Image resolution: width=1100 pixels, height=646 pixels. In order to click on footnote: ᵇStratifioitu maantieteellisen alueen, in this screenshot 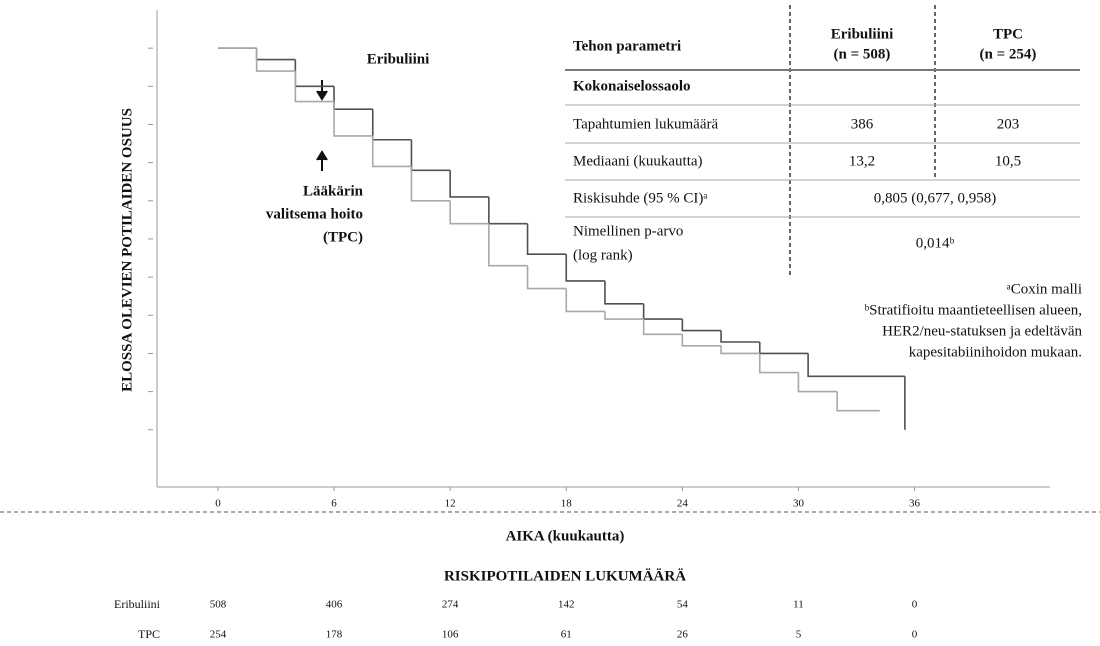, I will do `click(974, 310)`.